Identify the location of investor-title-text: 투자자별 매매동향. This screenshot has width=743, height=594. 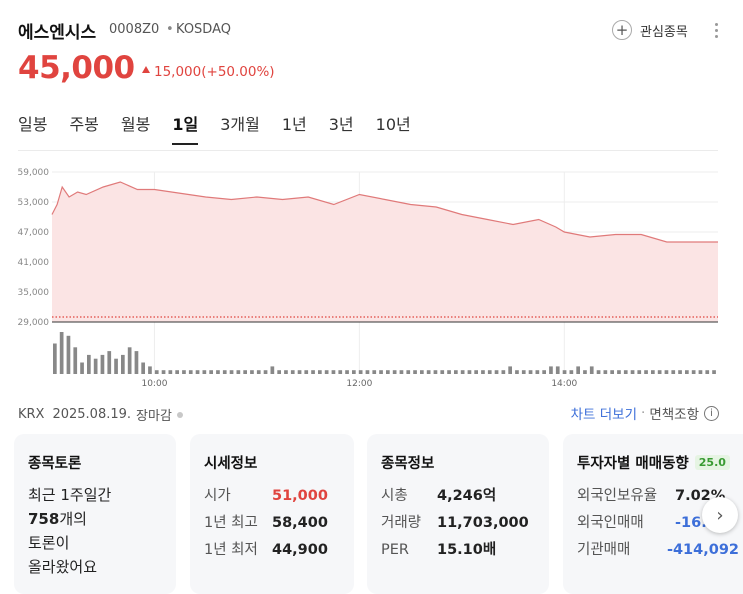
(633, 464).